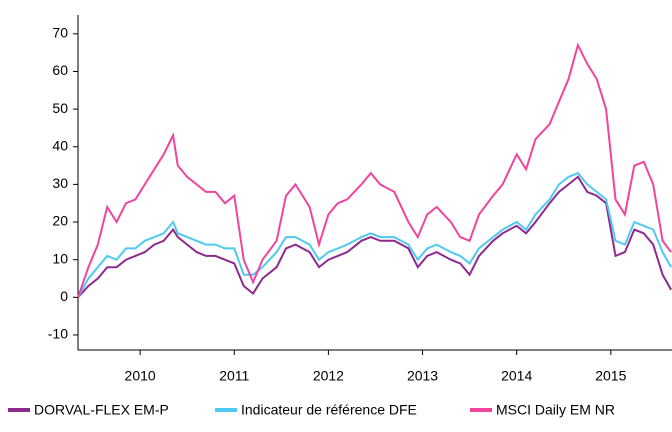 The height and width of the screenshot is (432, 672). What do you see at coordinates (422, 376) in the screenshot?
I see `x-tick-label: 2013` at bounding box center [422, 376].